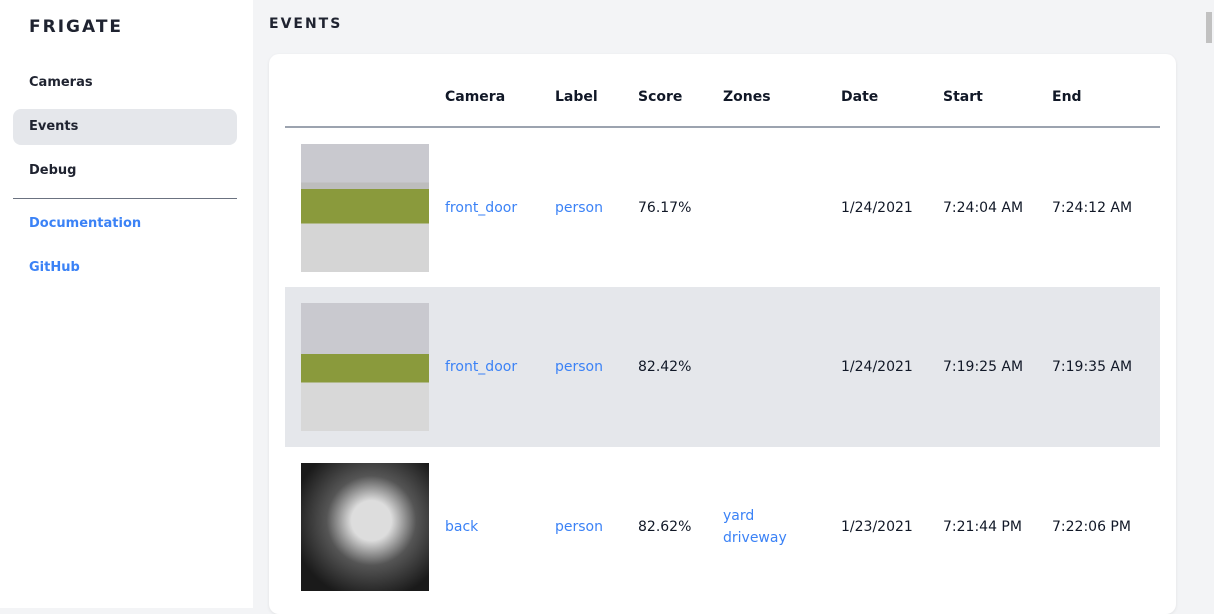 This screenshot has height=614, width=1214. What do you see at coordinates (1106, 91) in the screenshot?
I see `header-end: End` at bounding box center [1106, 91].